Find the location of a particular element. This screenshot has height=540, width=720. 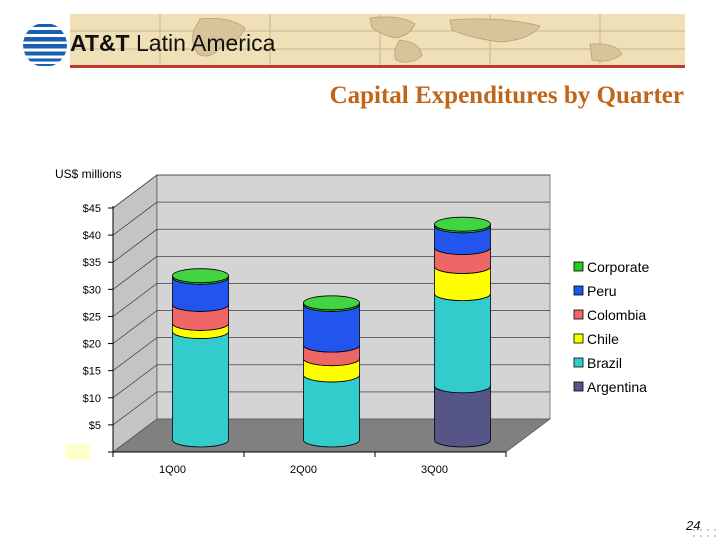

y-tick-labels: $5 $10 $15 $20 $25 $30 $35 $40 $45 is located at coordinates (92, 317).